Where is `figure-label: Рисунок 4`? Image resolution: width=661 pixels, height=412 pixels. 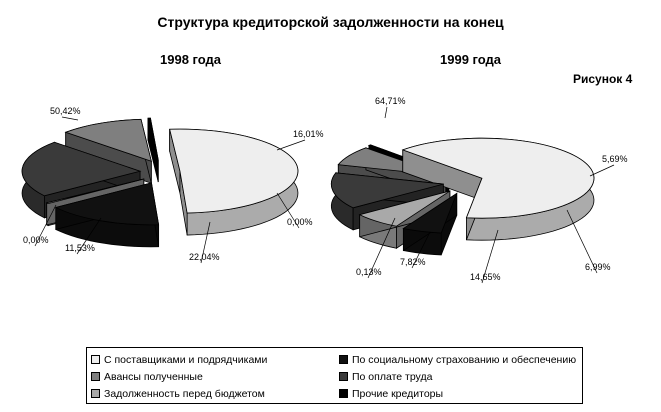
figure-label: Рисунок 4 is located at coordinates (603, 79).